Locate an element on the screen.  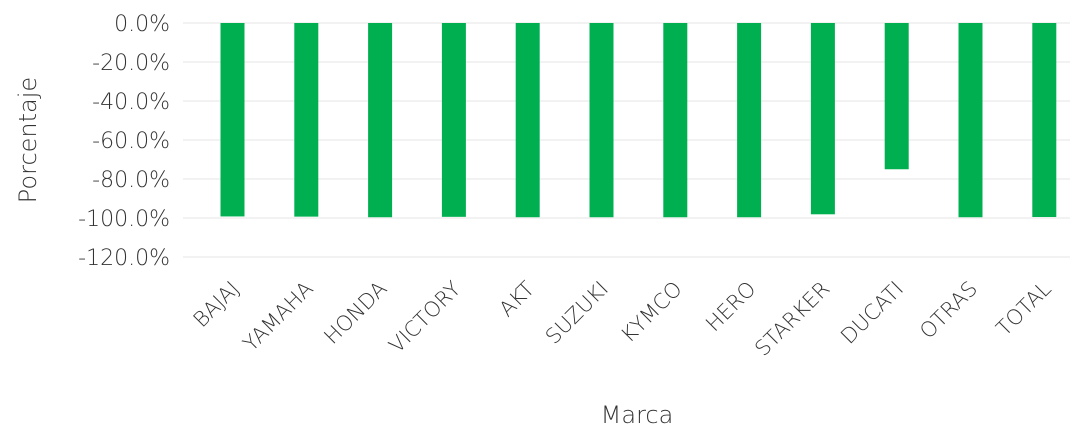
x-tick-label: SUZUKI is located at coordinates (577, 313).